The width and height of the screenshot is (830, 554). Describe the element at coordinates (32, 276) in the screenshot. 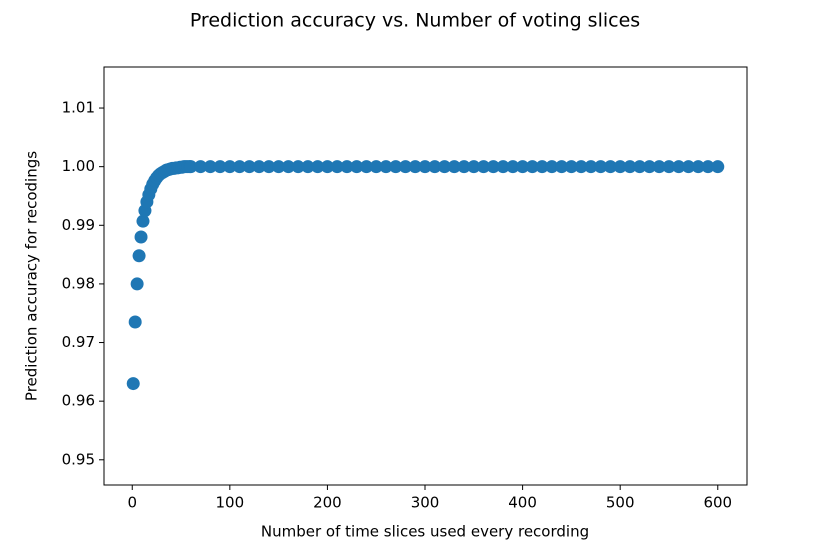

I see `y-axis-label: Prediction accuracy for recodings` at that location.